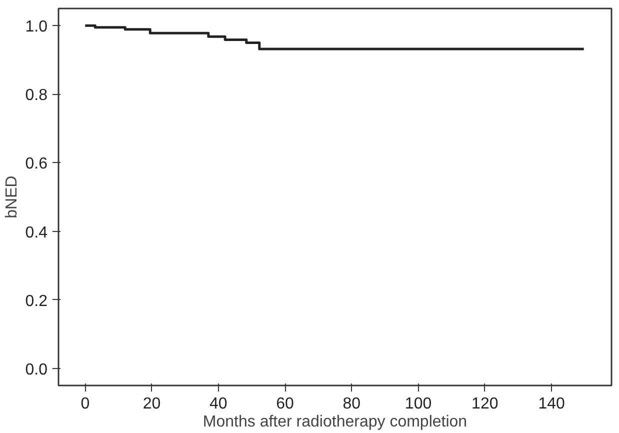  What do you see at coordinates (36, 369) in the screenshot?
I see `y-tick-label: 0.0` at bounding box center [36, 369].